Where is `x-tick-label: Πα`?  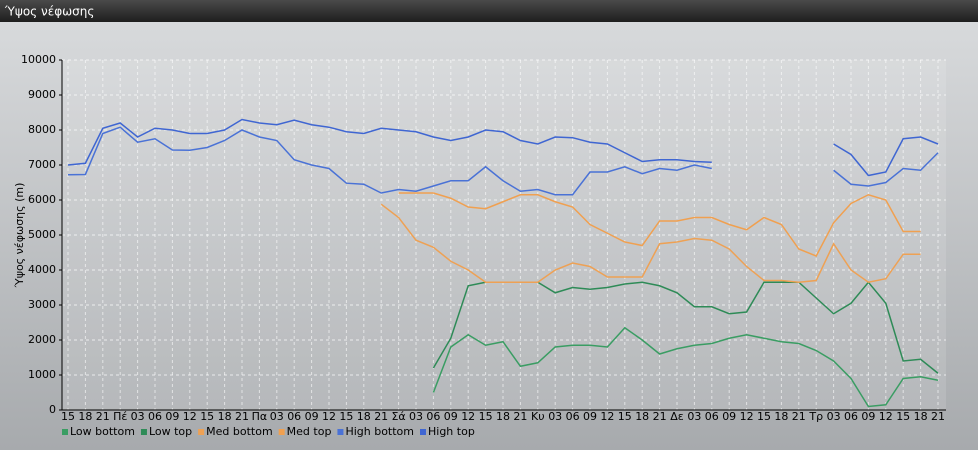 x-tick-label: Πα is located at coordinates (260, 416).